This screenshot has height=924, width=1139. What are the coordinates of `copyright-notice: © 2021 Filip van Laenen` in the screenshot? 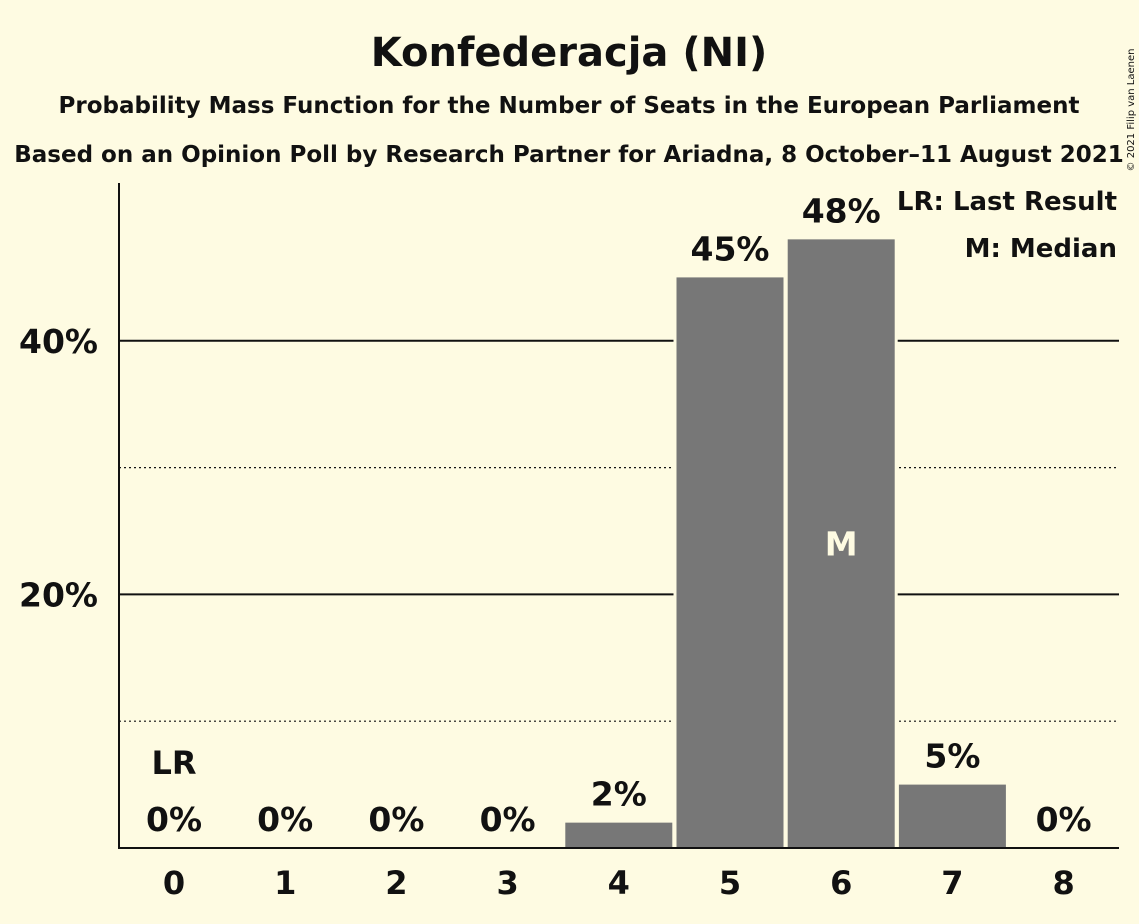 It's located at (1131, 110).